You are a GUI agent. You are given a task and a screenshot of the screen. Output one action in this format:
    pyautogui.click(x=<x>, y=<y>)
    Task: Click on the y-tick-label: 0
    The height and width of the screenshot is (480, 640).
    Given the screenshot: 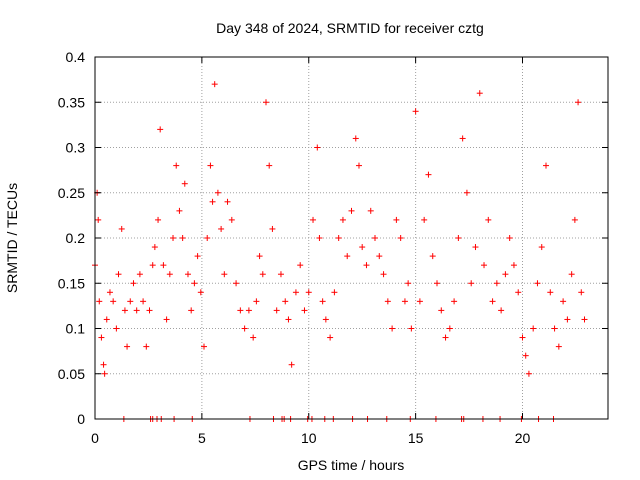 What is the action you would take?
    pyautogui.click(x=81, y=419)
    